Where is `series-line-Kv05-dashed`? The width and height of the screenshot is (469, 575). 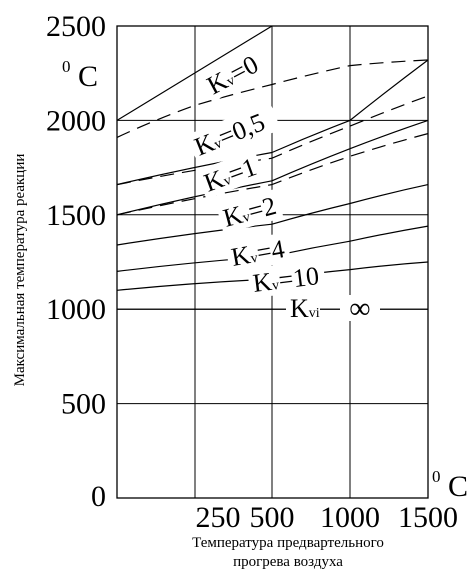 series-line-Kv05-dashed is located at coordinates (272, 140).